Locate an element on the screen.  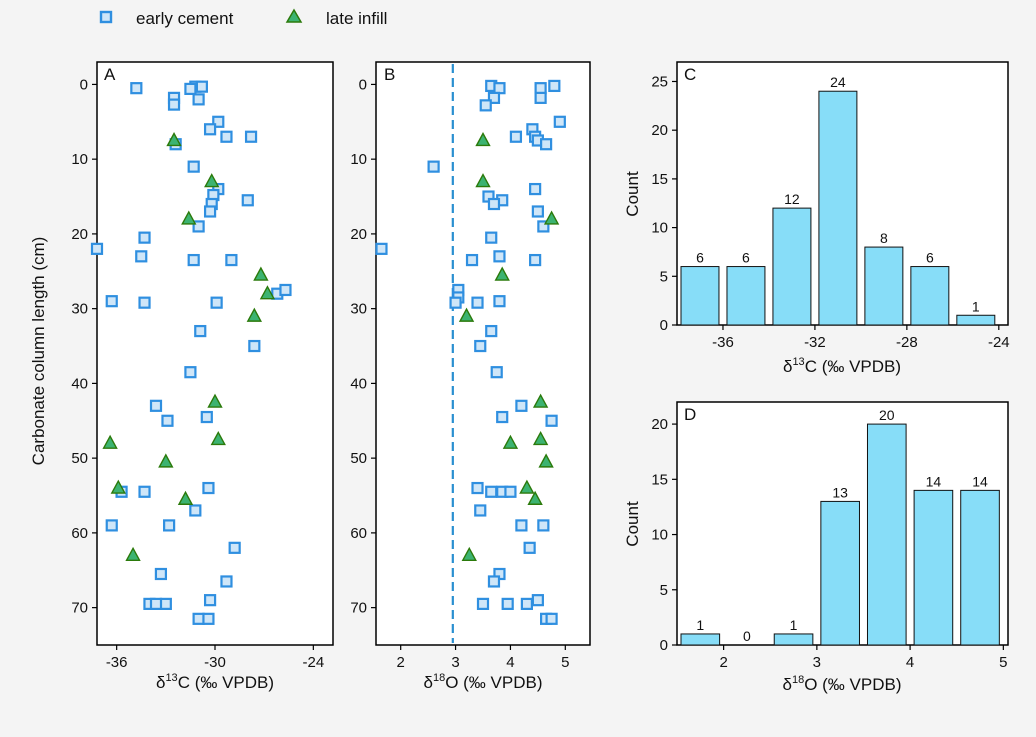
y-tick-label: 40 is located at coordinates (358, 383).